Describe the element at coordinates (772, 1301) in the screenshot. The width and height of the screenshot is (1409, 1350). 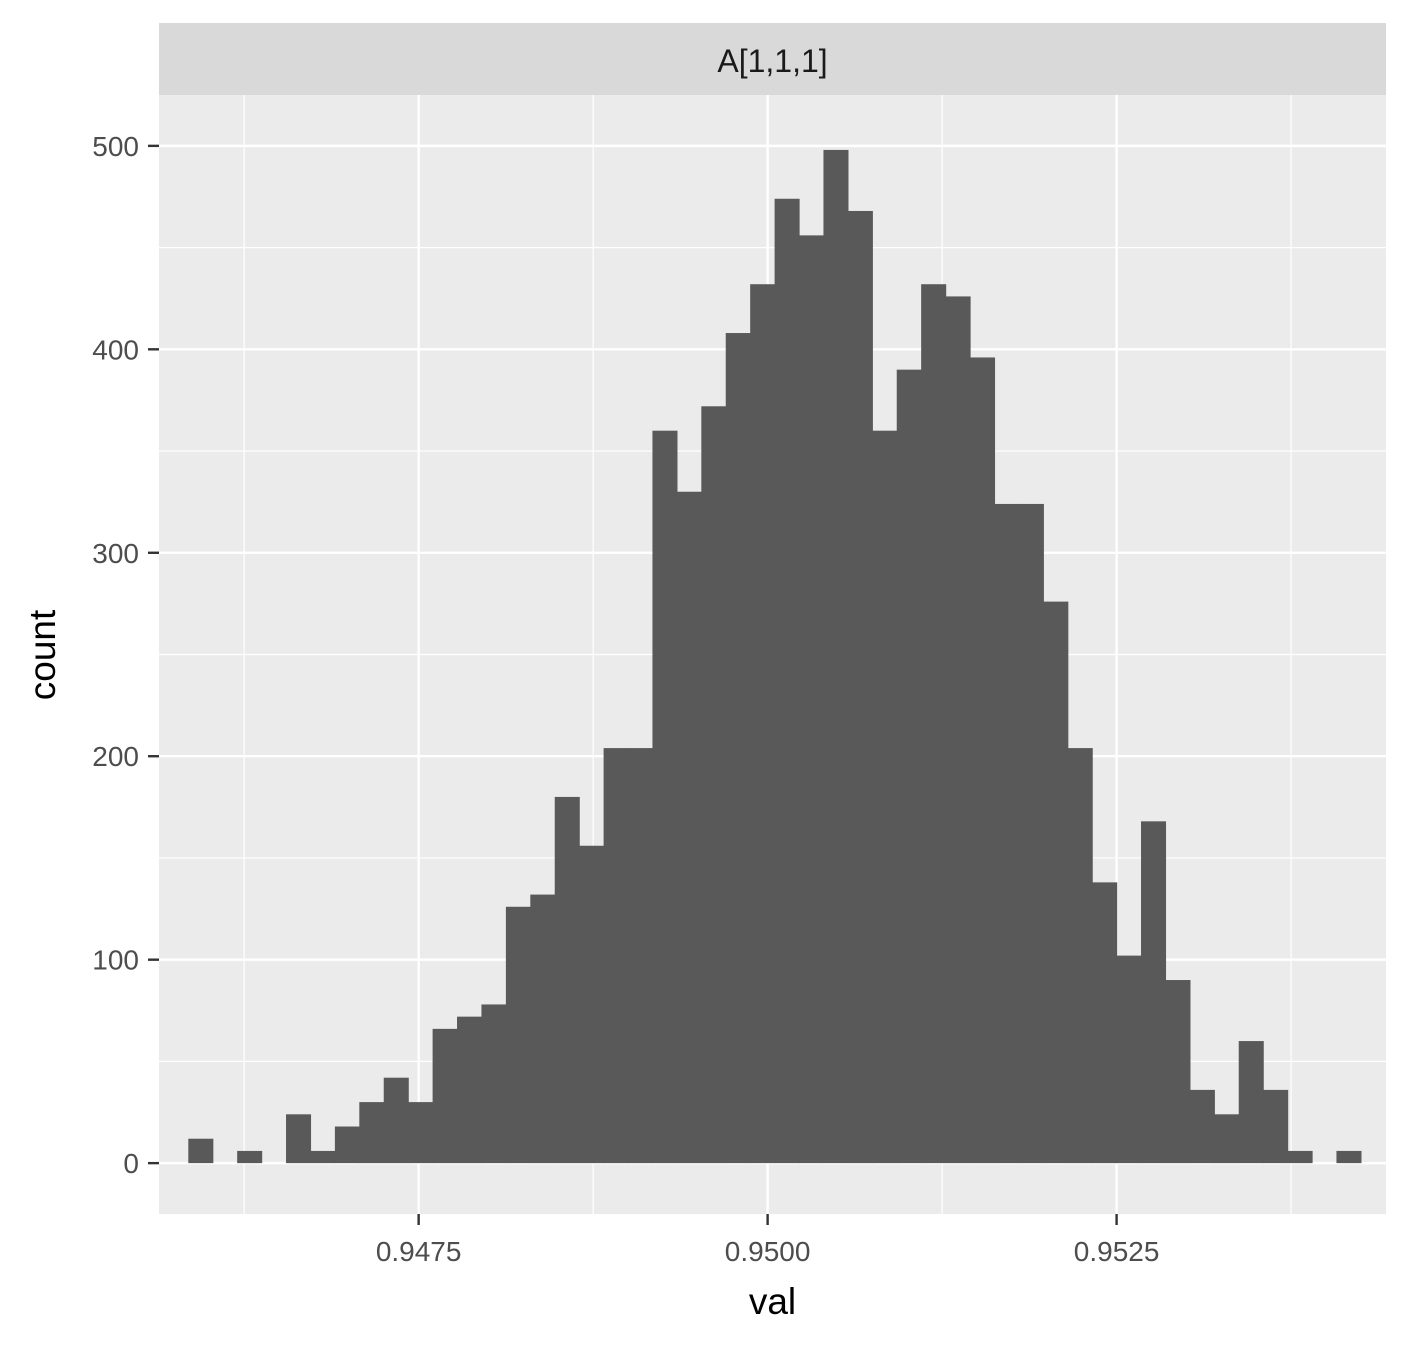
I see `x-axis-title: val` at that location.